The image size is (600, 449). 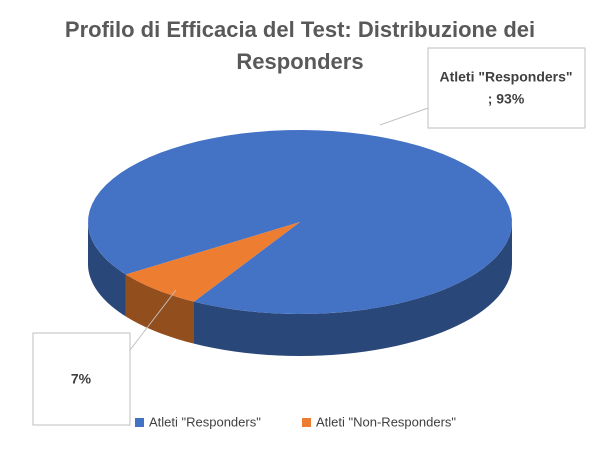 I want to click on legend-label: Atleti "Non-Responders", so click(x=386, y=421).